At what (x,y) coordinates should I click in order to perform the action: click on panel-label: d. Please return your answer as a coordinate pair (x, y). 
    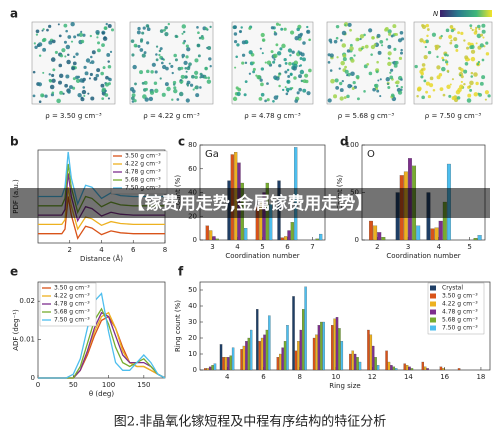
    Looking at the image, I should click on (344, 142).